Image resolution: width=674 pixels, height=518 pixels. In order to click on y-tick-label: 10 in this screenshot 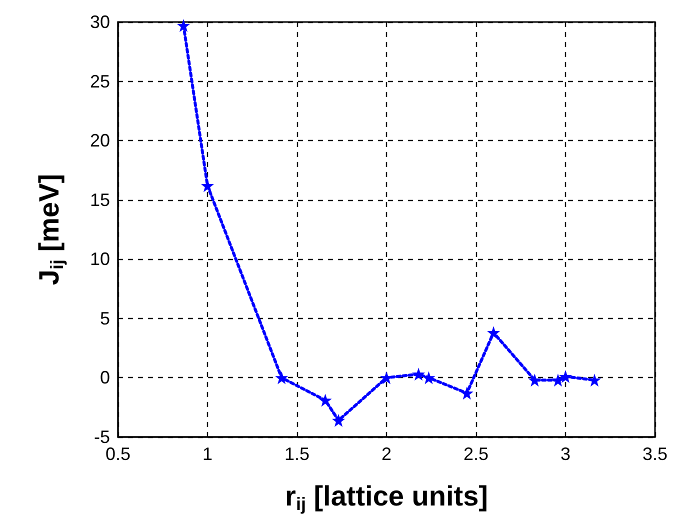, I will do `click(100, 259)`.